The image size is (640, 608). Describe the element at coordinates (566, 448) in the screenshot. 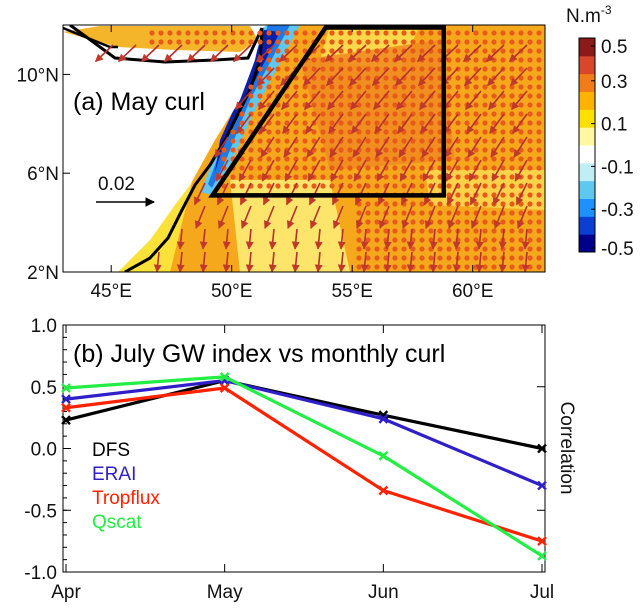

I see `y-axis-label: Correlation` at that location.